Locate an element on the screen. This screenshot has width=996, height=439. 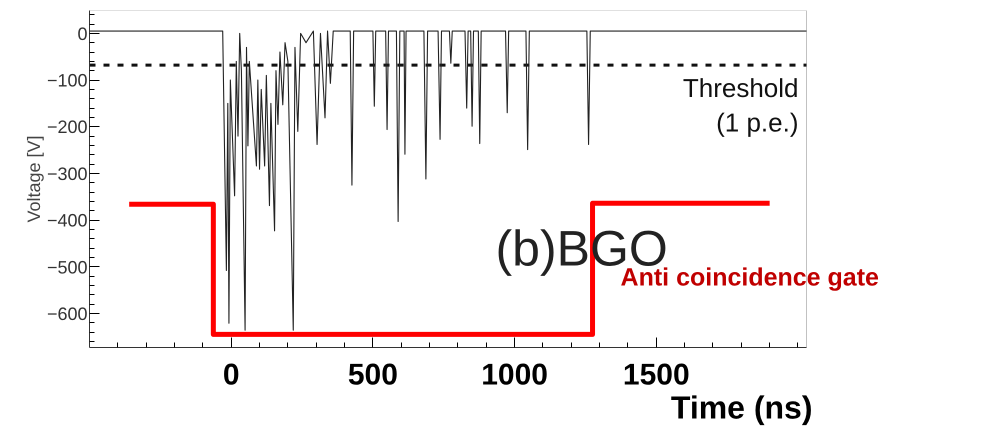
x-tick-label: 1000 is located at coordinates (514, 375).